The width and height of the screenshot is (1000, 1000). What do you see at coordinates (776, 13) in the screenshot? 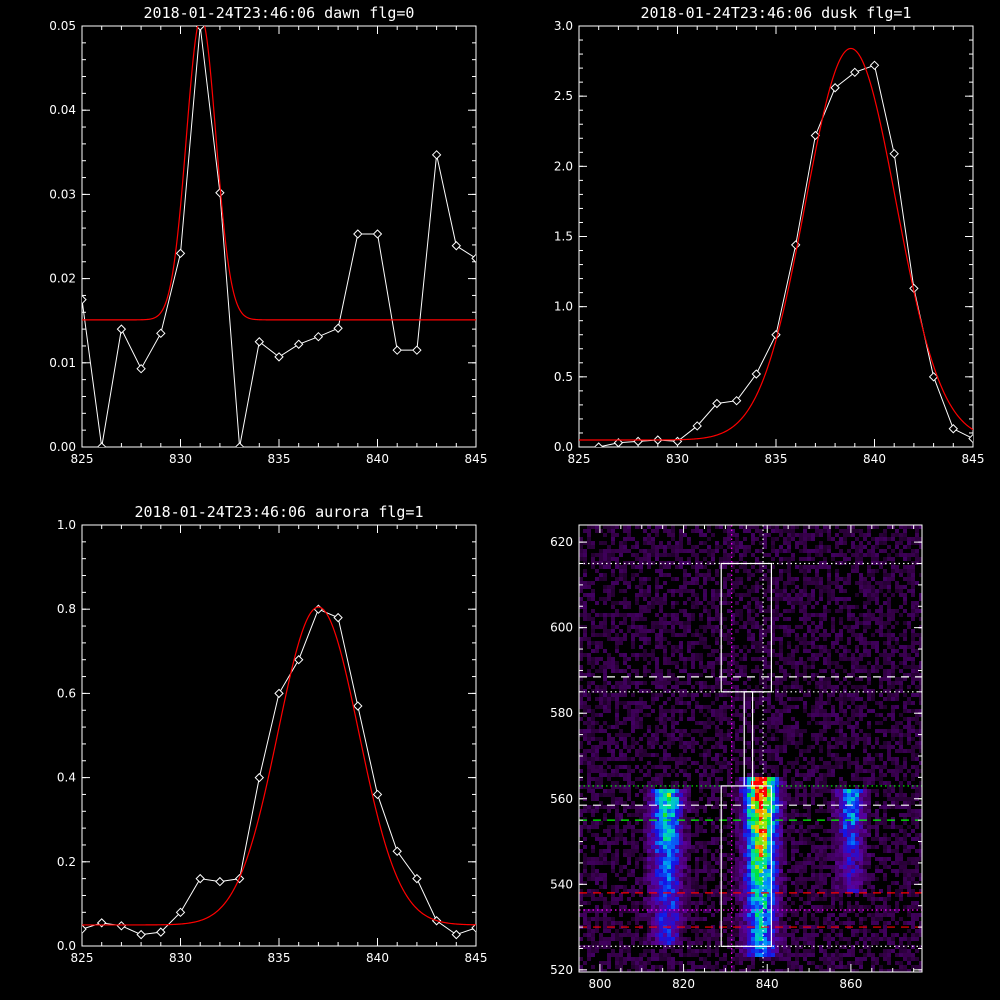
I see `dusk-title: 2018-01-24T23:46:06 dusk flg=1` at bounding box center [776, 13].